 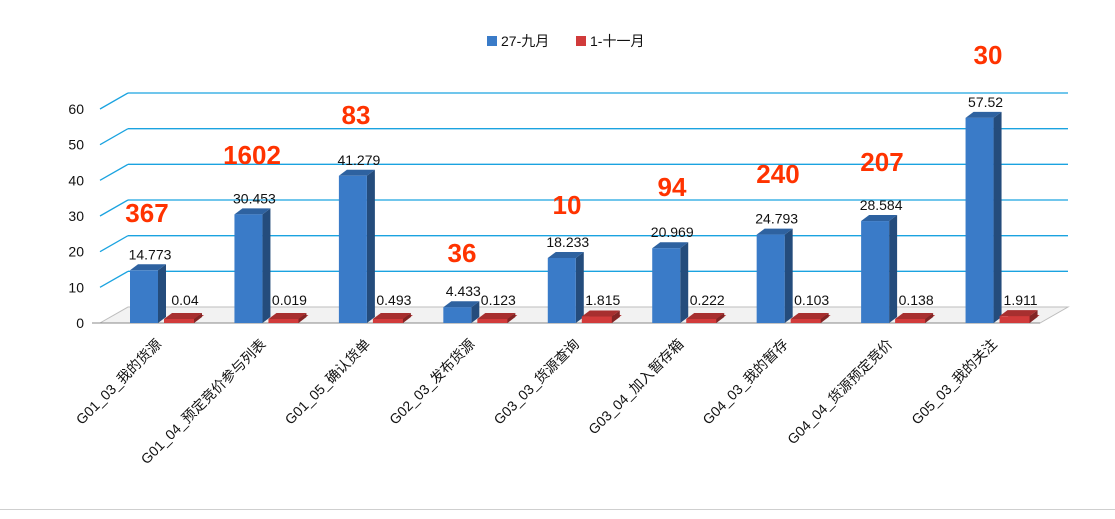 I want to click on red-bar-2-top, so click(x=391, y=316).